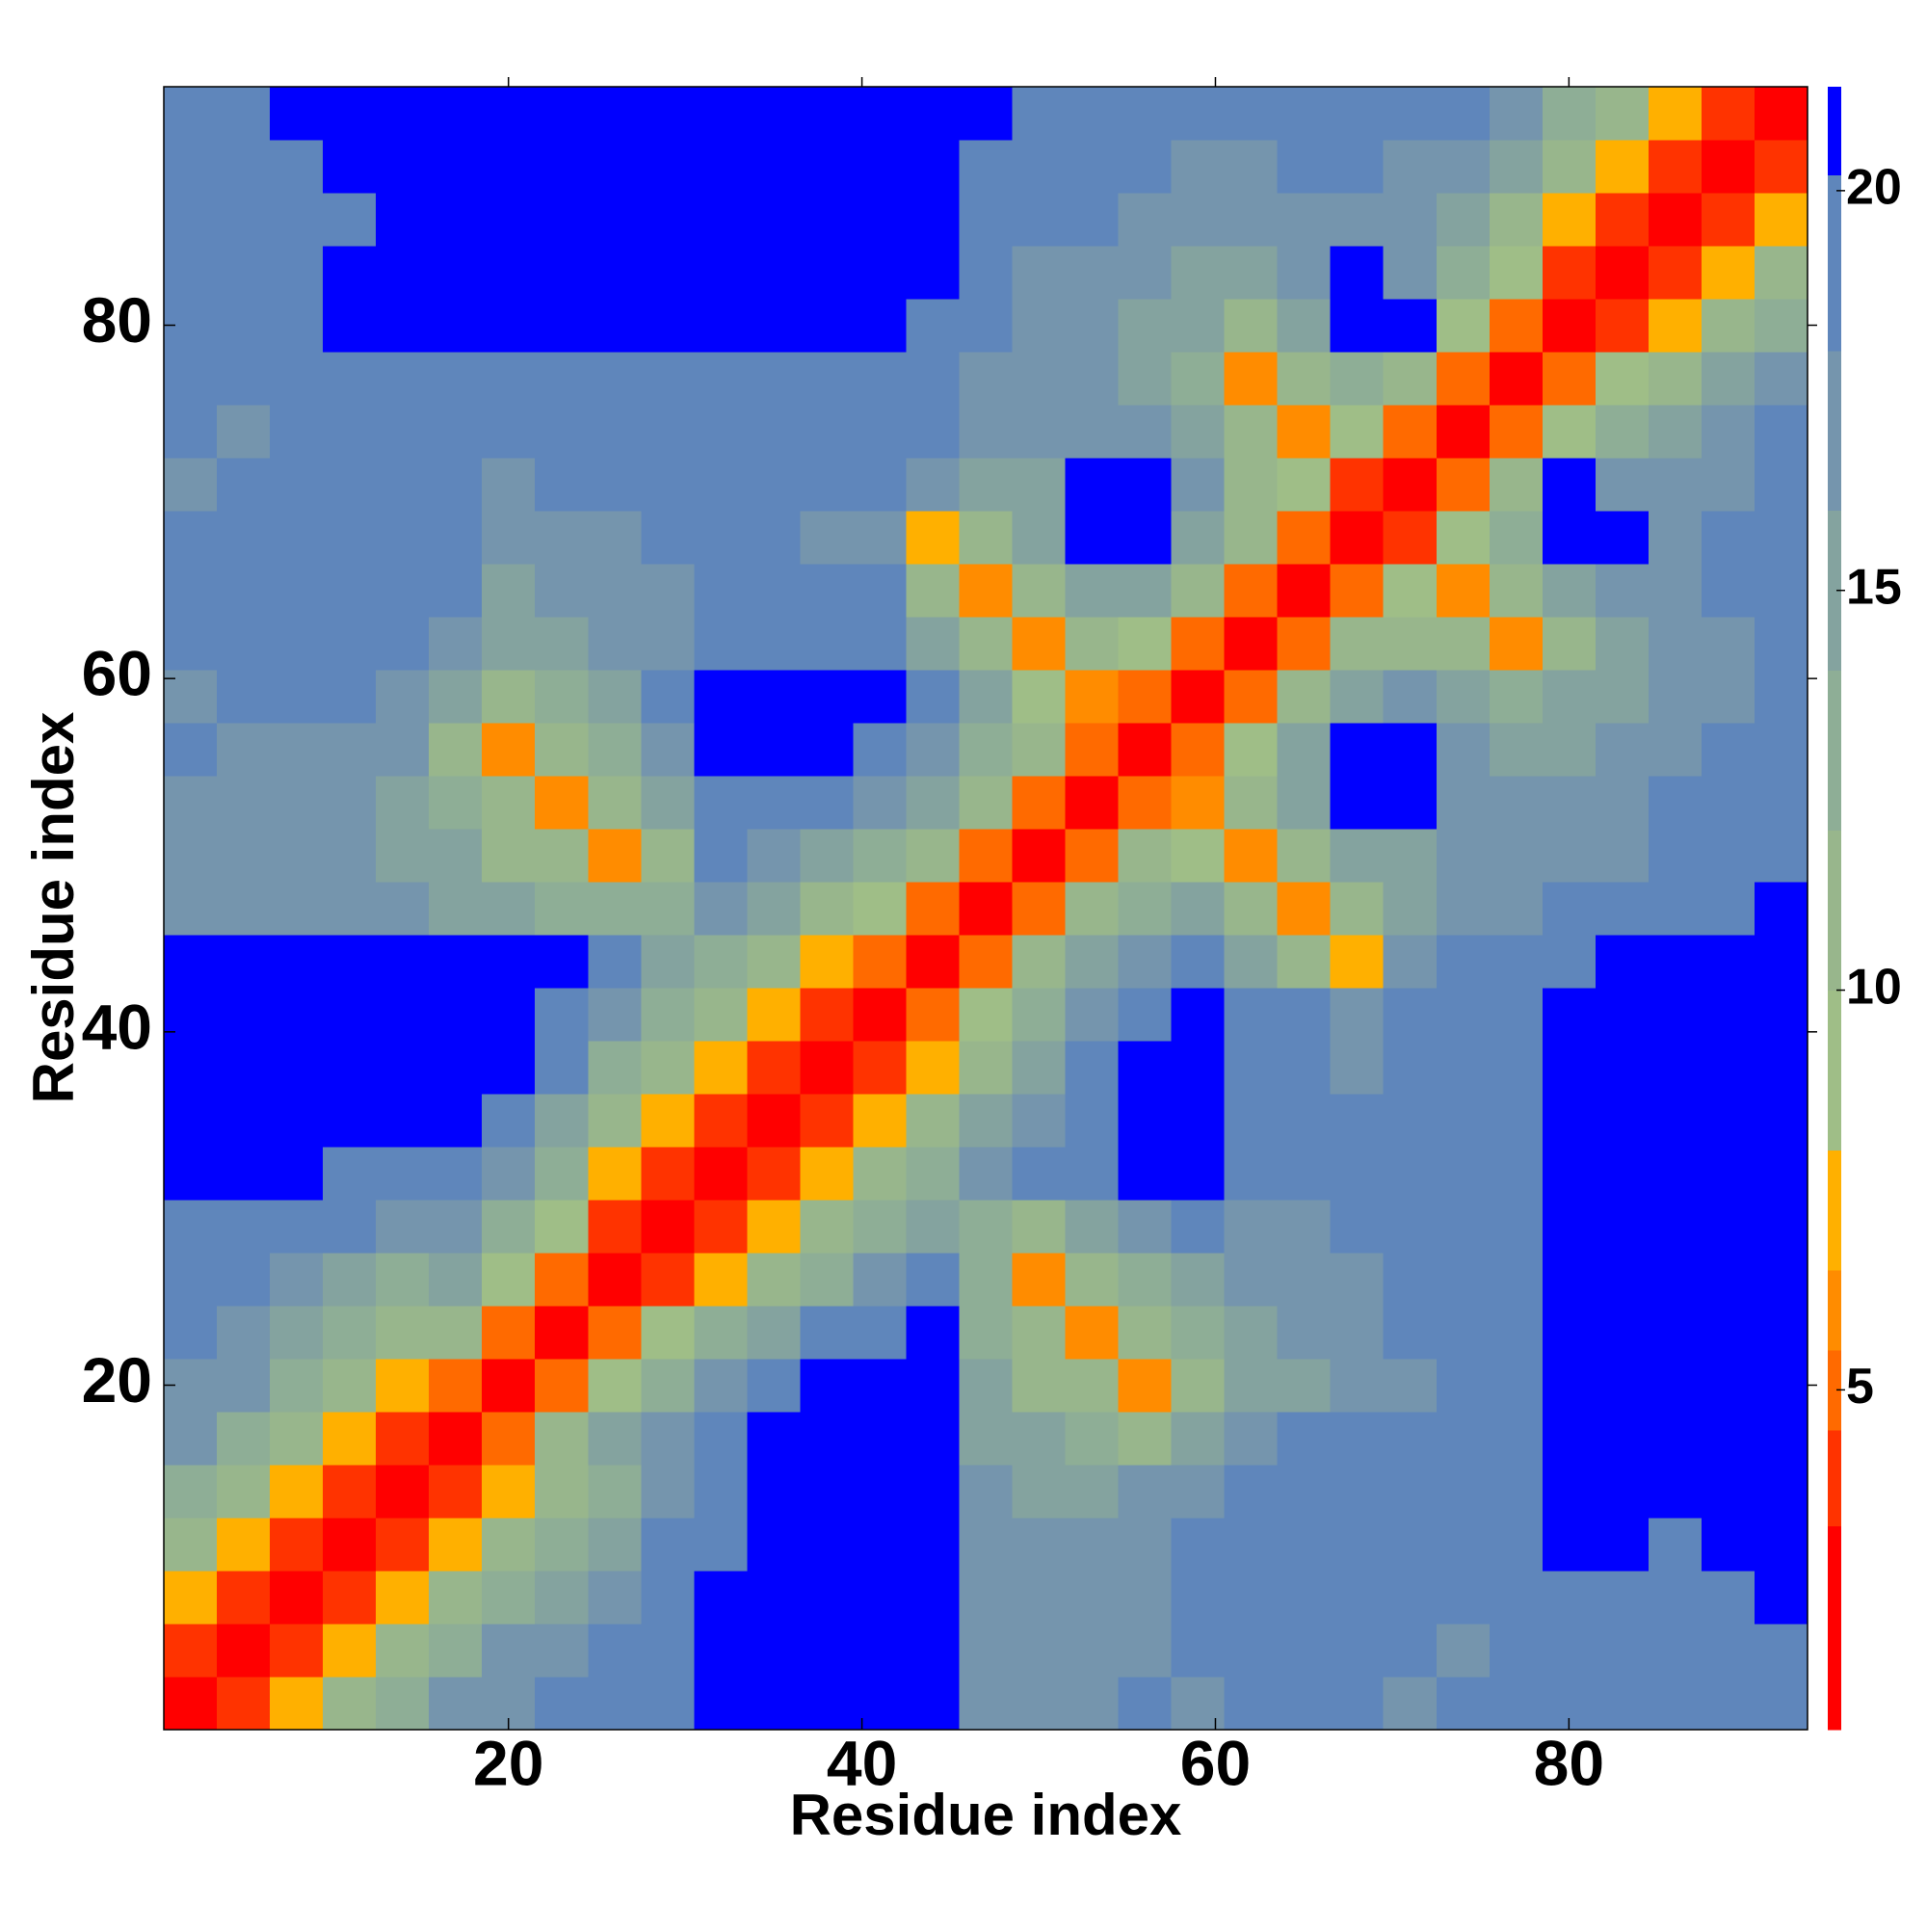 This screenshot has height=1932, width=1927. I want to click on colorbar-segment, so click(1835, 1628).